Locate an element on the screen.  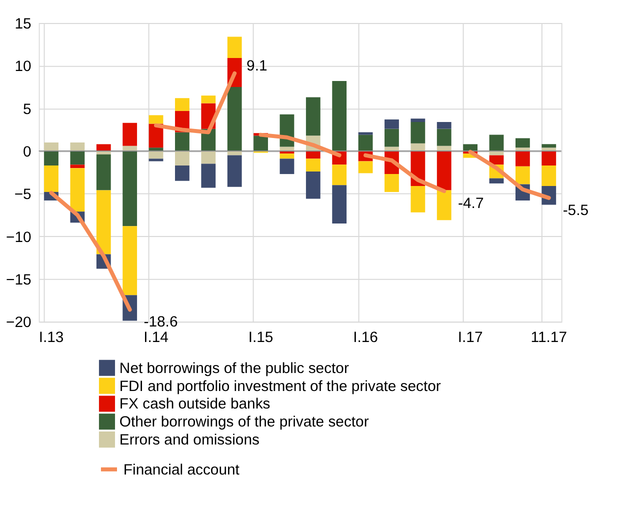
data-label: -4.7 is located at coordinates (471, 203).